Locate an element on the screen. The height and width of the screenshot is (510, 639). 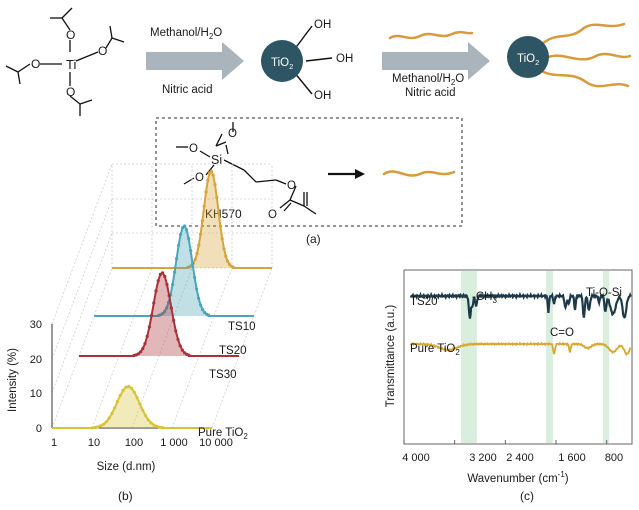
si-atom-label: Si is located at coordinates (216, 160).